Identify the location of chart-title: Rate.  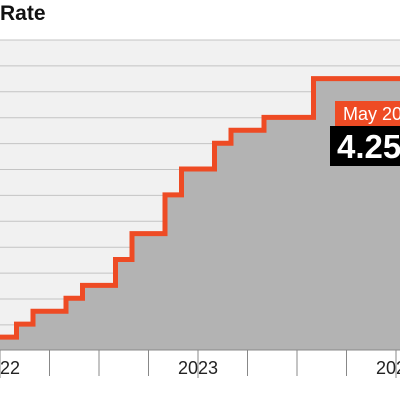
(23, 13).